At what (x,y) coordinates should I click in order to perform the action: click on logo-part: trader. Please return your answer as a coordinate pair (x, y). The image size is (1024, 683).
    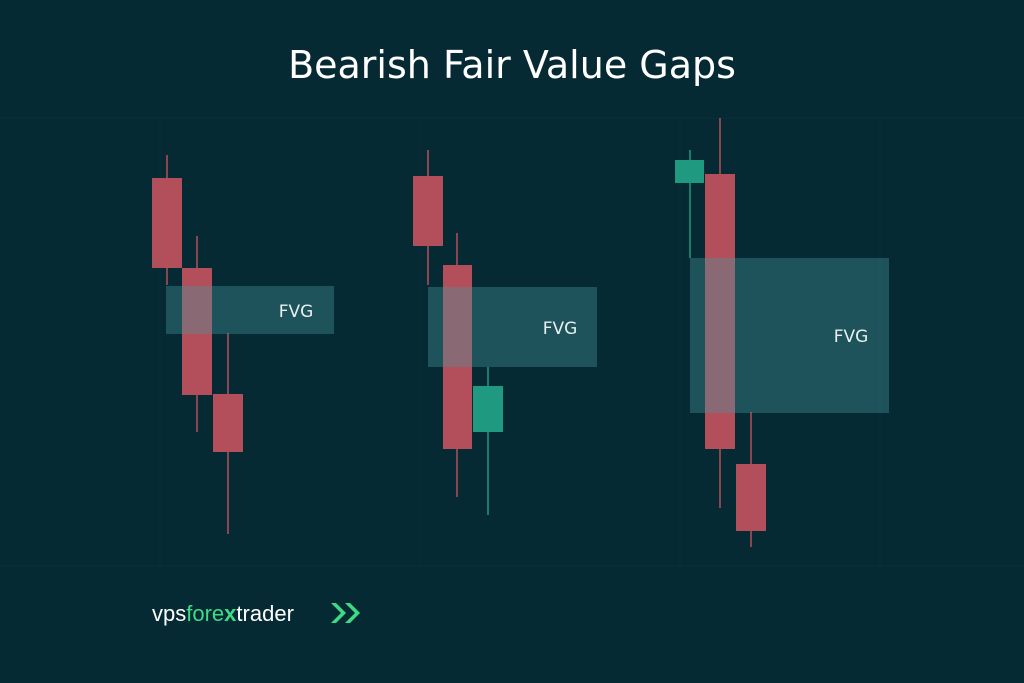
    Looking at the image, I should click on (264, 613).